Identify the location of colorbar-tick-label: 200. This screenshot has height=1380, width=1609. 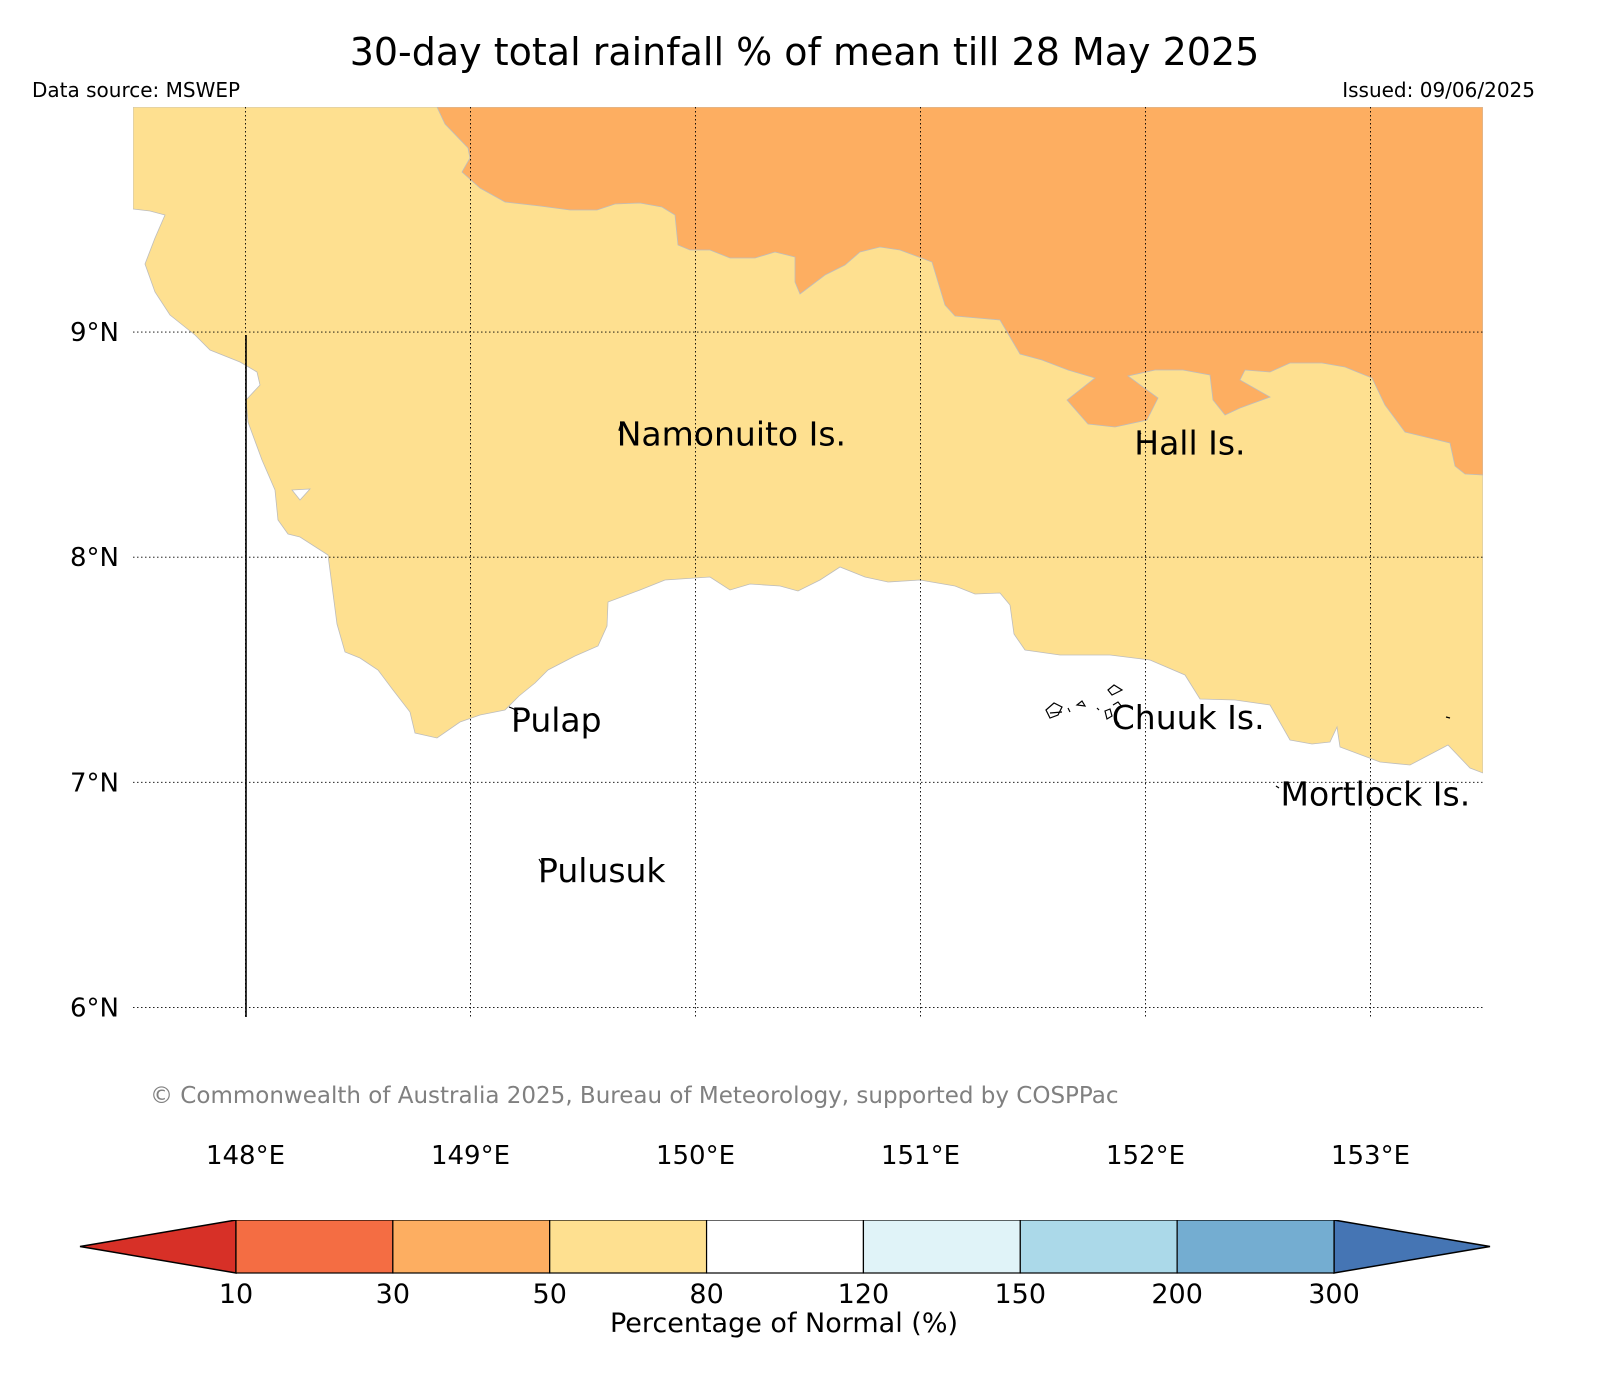
(1177, 1294).